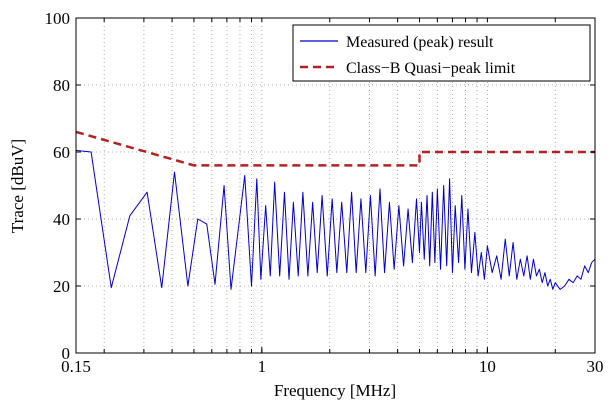 The width and height of the screenshot is (610, 402). Describe the element at coordinates (335, 390) in the screenshot. I see `x-axis-label: Frequency [MHz]` at that location.